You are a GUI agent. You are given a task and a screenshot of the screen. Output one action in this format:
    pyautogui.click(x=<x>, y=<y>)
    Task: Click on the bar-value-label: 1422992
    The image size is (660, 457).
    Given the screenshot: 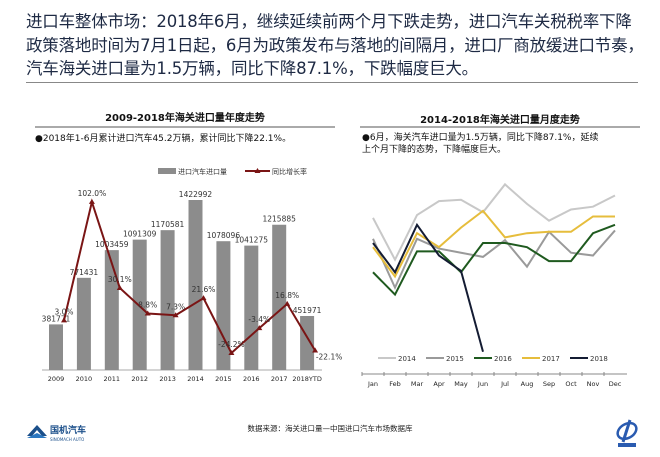 What is the action you would take?
    pyautogui.click(x=196, y=194)
    